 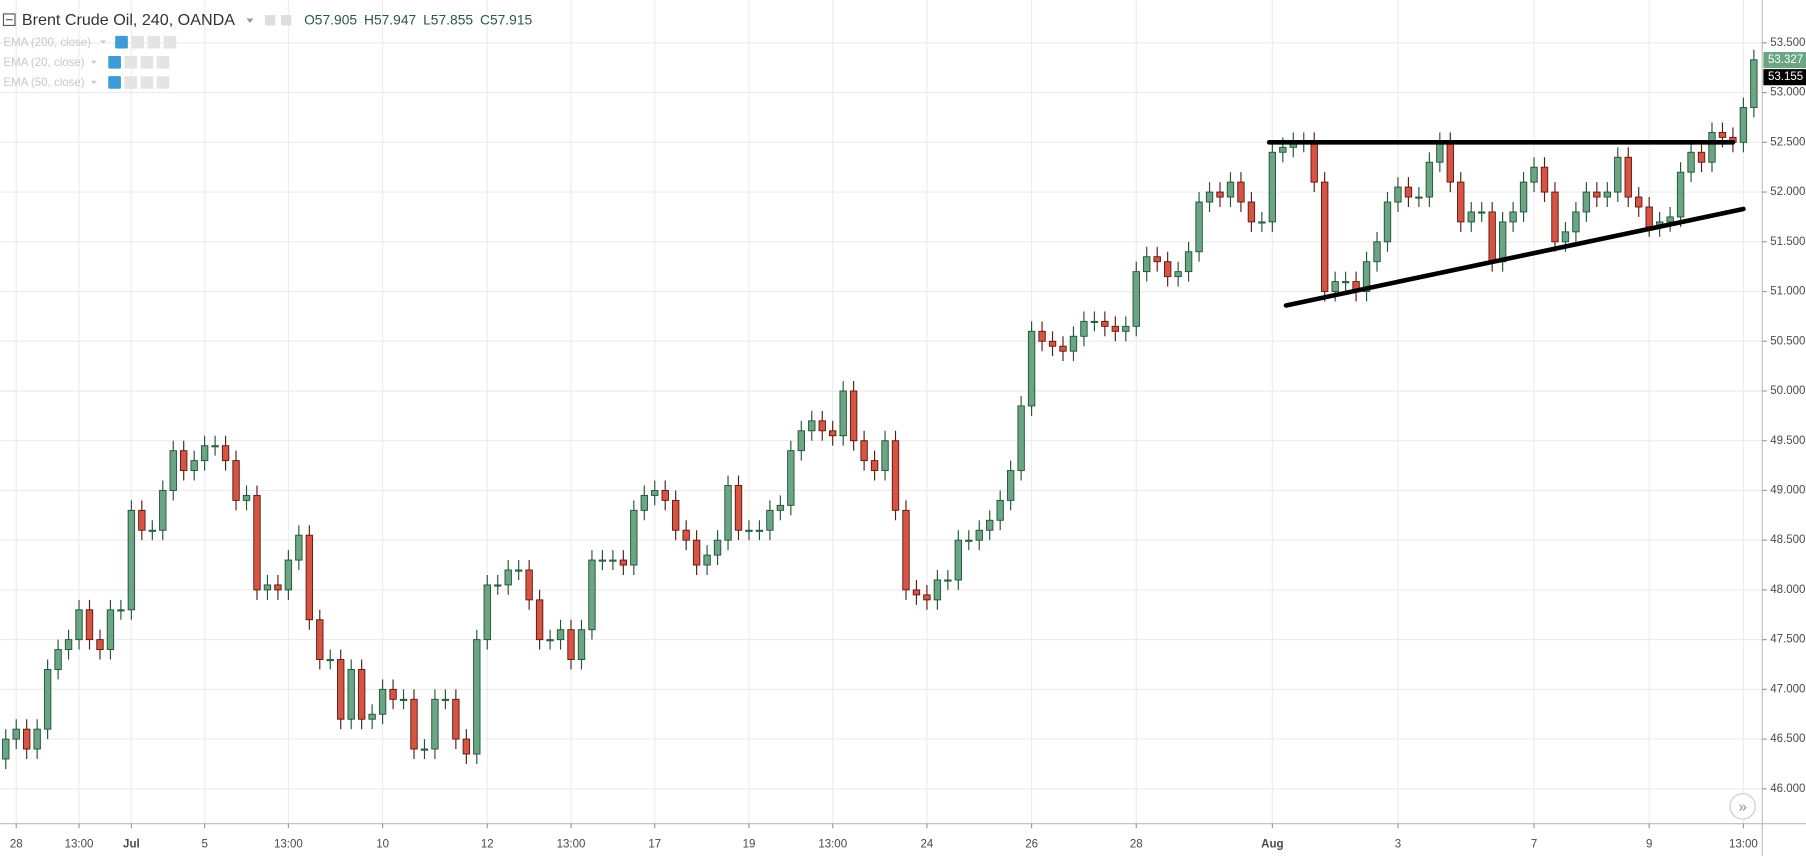 What do you see at coordinates (1787, 640) in the screenshot?
I see `y-tick-label: 47.500` at bounding box center [1787, 640].